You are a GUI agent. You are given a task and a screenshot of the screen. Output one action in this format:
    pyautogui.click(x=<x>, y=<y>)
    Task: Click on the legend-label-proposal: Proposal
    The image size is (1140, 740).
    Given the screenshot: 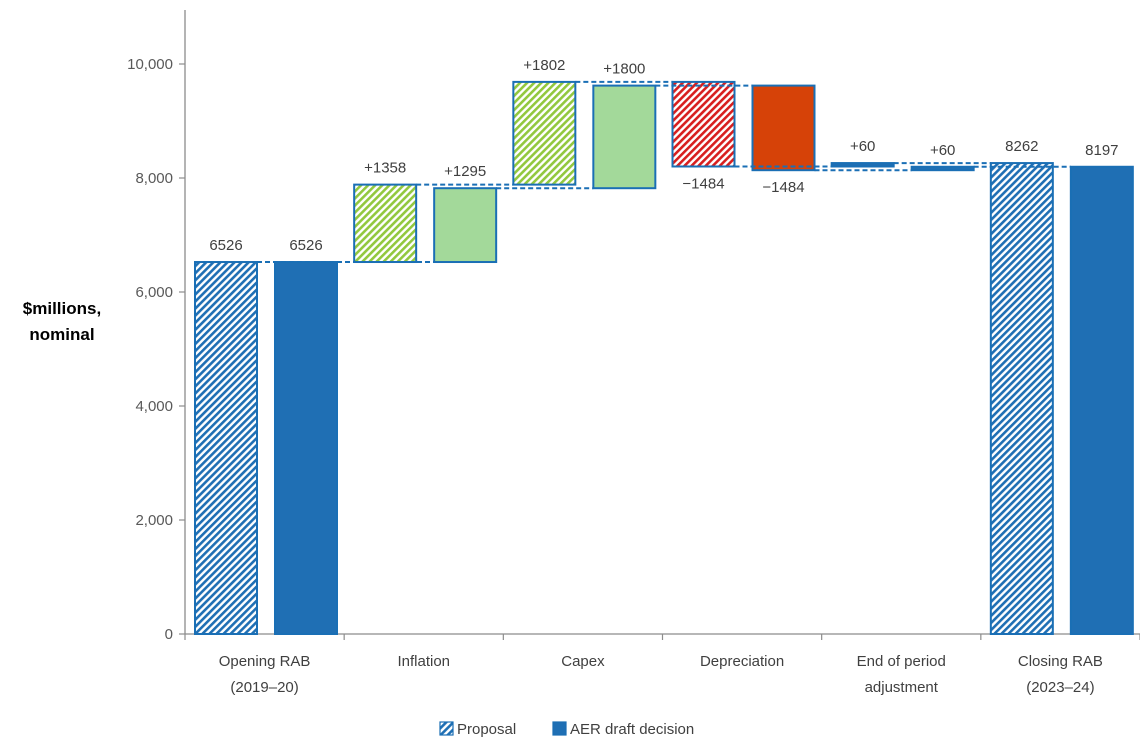 What is the action you would take?
    pyautogui.click(x=486, y=729)
    